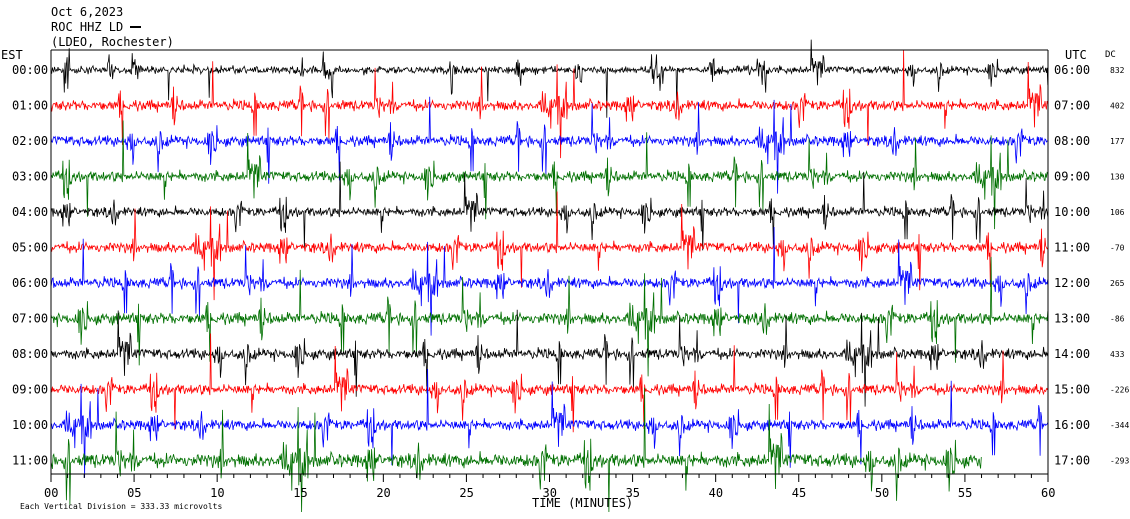  What do you see at coordinates (1119, 390) in the screenshot?
I see `dc-offset-label: -226` at bounding box center [1119, 390].